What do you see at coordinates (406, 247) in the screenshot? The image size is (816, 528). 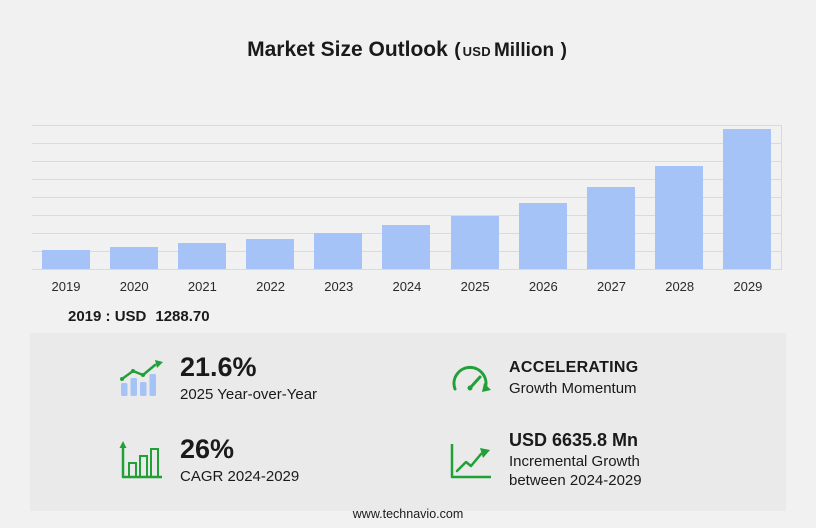 I see `bar-2024` at bounding box center [406, 247].